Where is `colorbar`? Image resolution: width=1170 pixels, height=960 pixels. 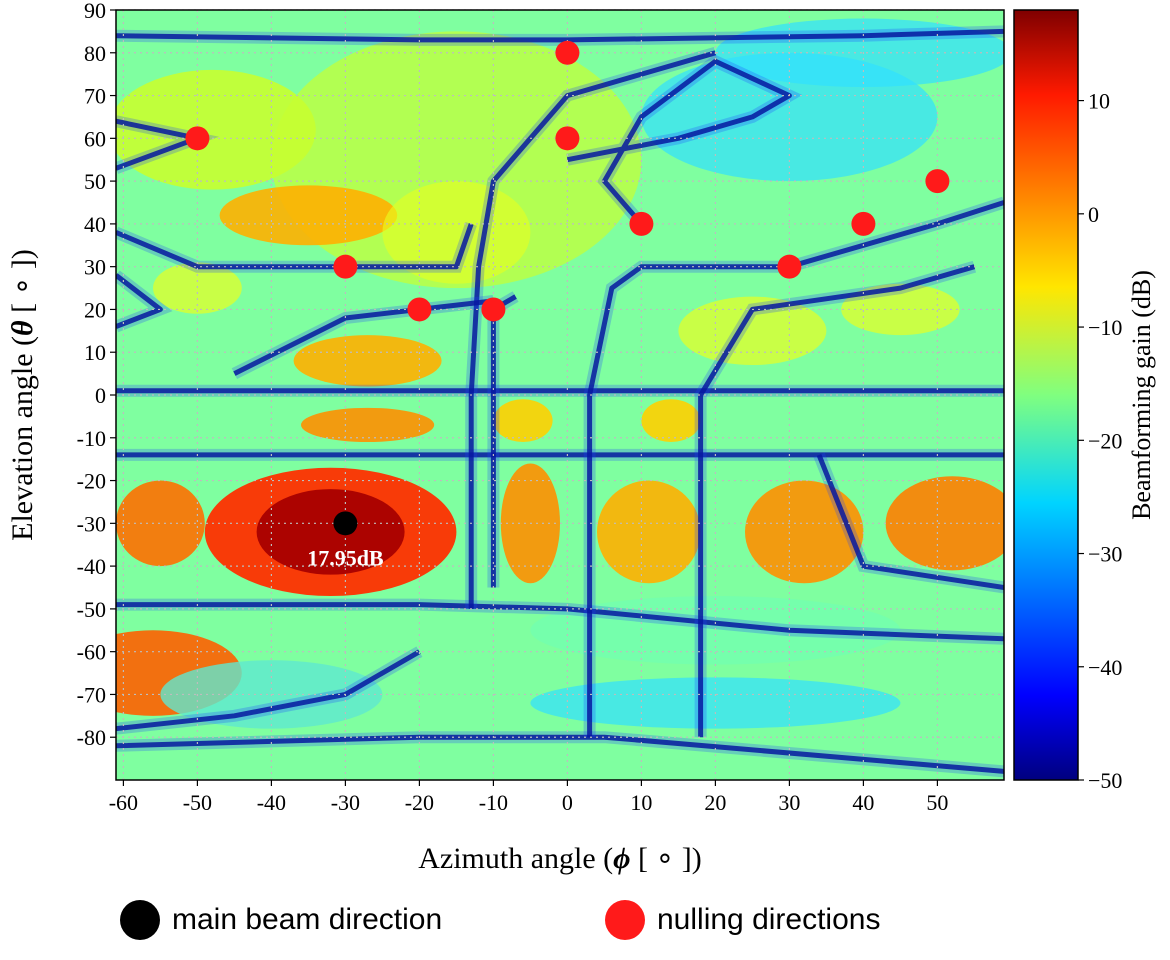
colorbar is located at coordinates (1046, 395).